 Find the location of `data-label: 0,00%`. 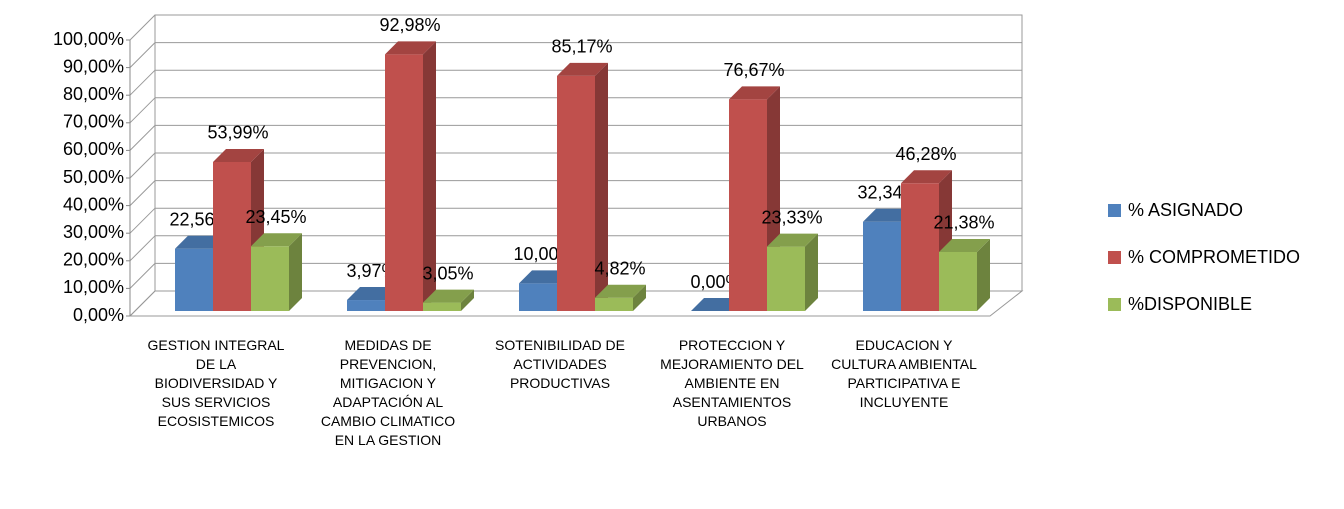

data-label: 0,00% is located at coordinates (715, 282).